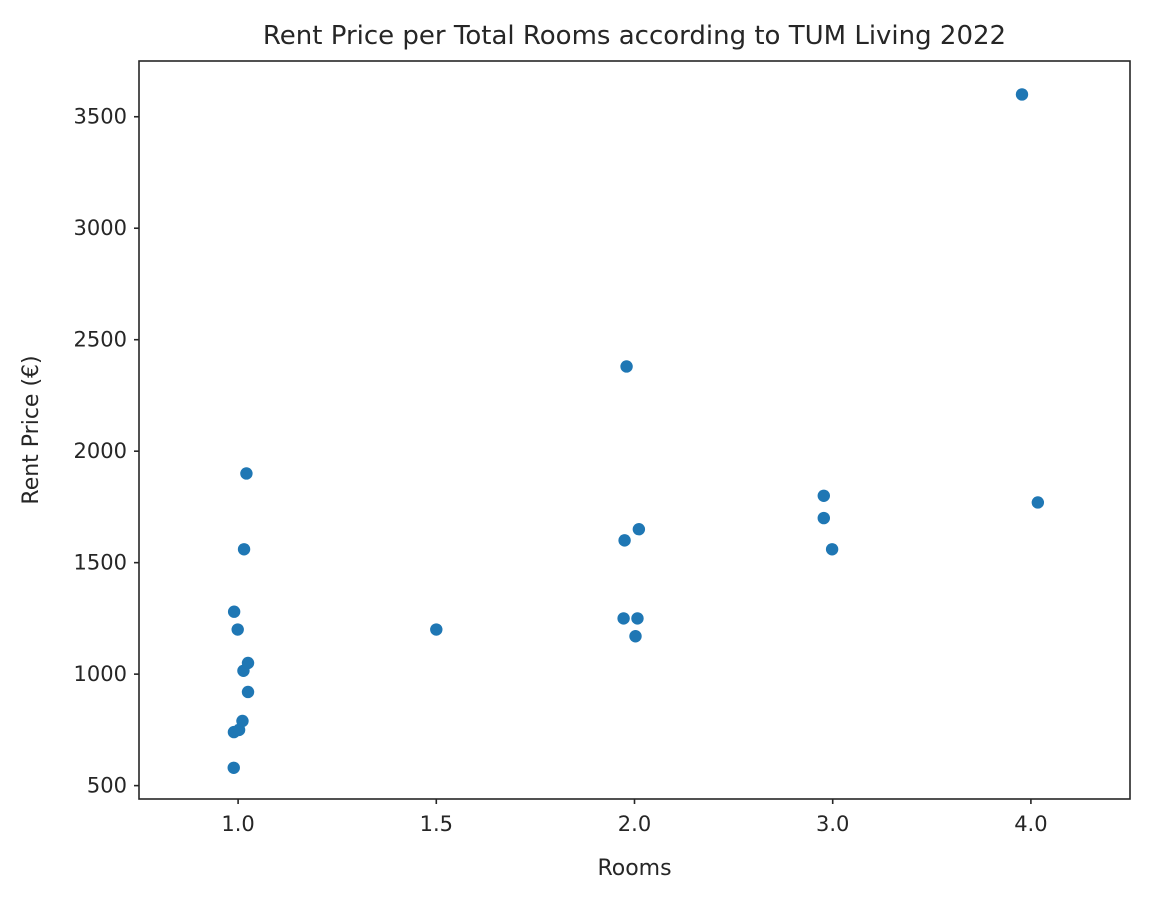 The image size is (1150, 902). Describe the element at coordinates (634, 868) in the screenshot. I see `x-axis-label: Rooms` at that location.